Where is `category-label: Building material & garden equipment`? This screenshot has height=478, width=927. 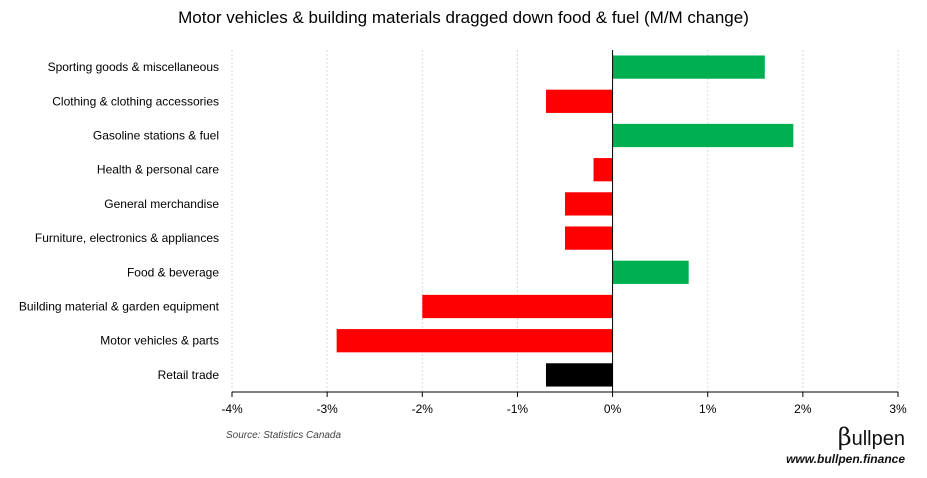 category-label: Building material & garden equipment is located at coordinates (119, 307).